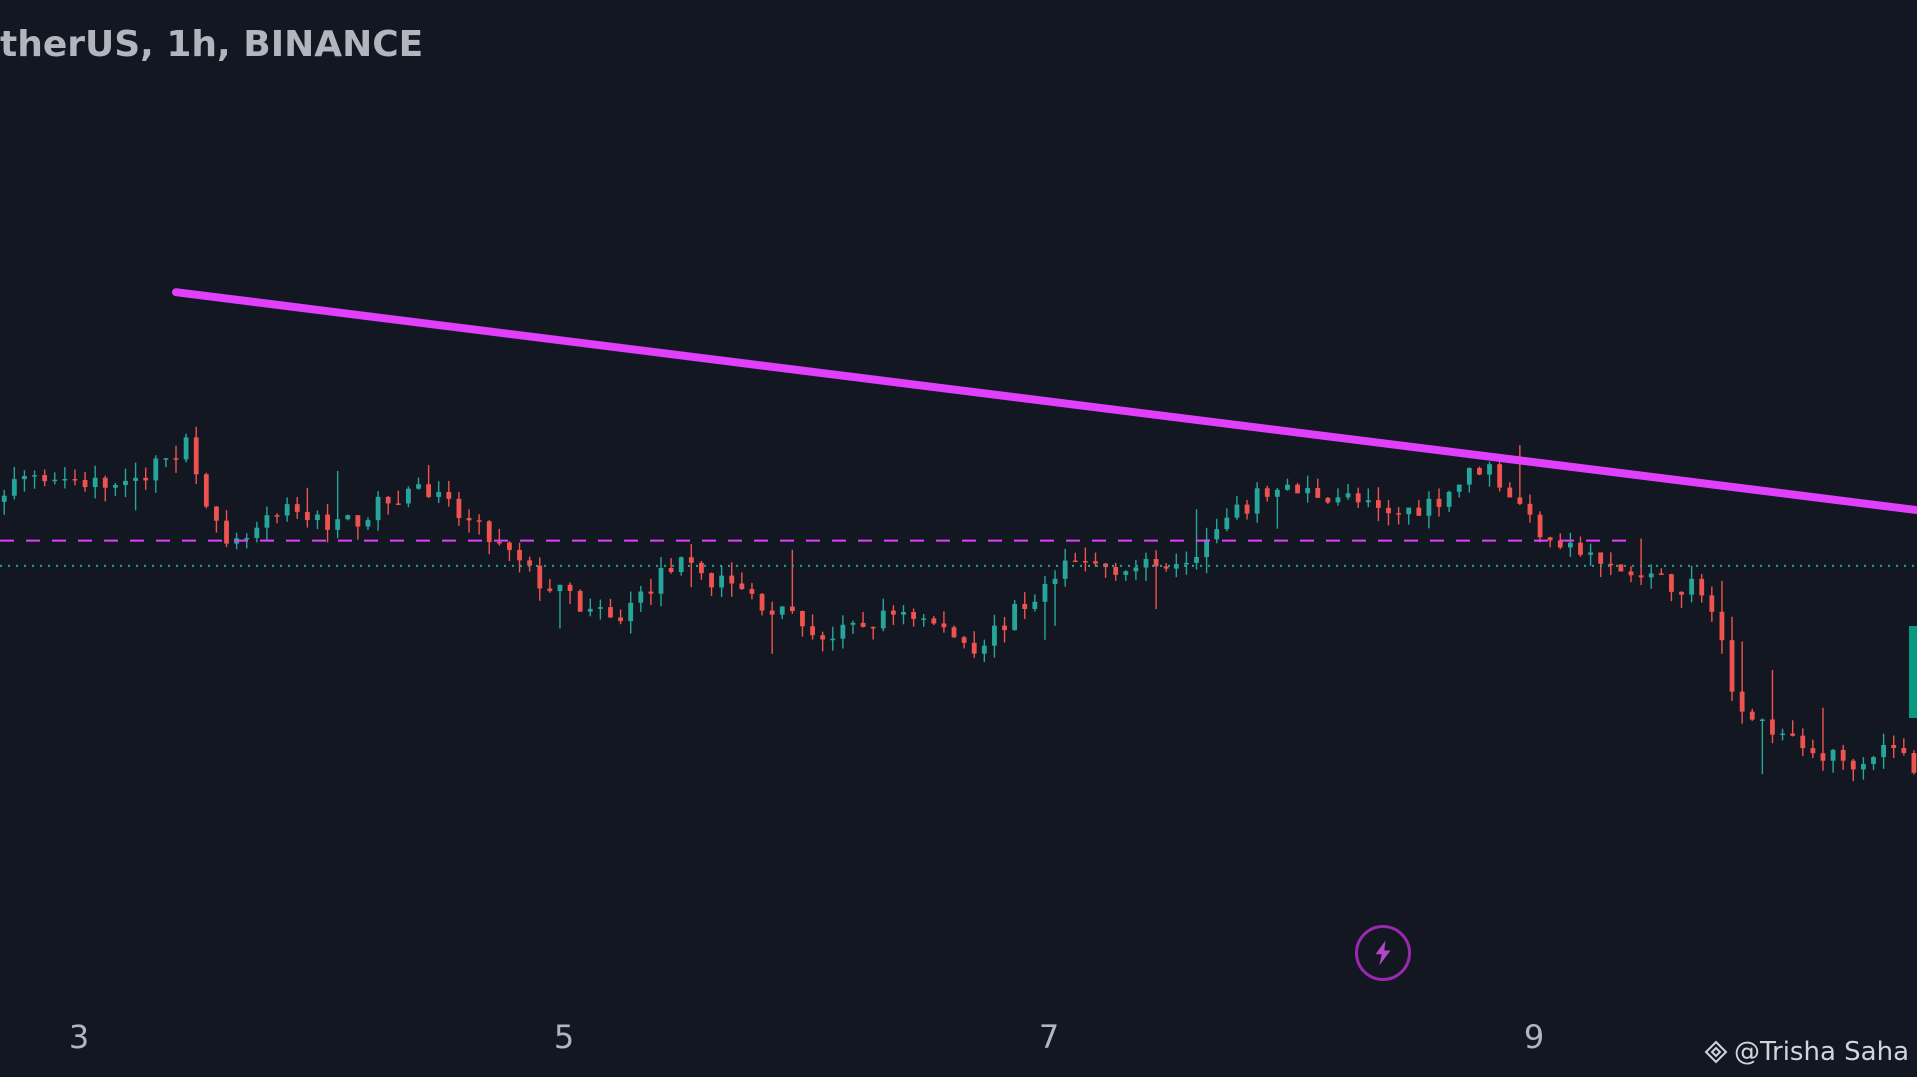 Image resolution: width=1917 pixels, height=1077 pixels. What do you see at coordinates (1821, 1052) in the screenshot?
I see `watermark-text: @Trisha Saha` at bounding box center [1821, 1052].